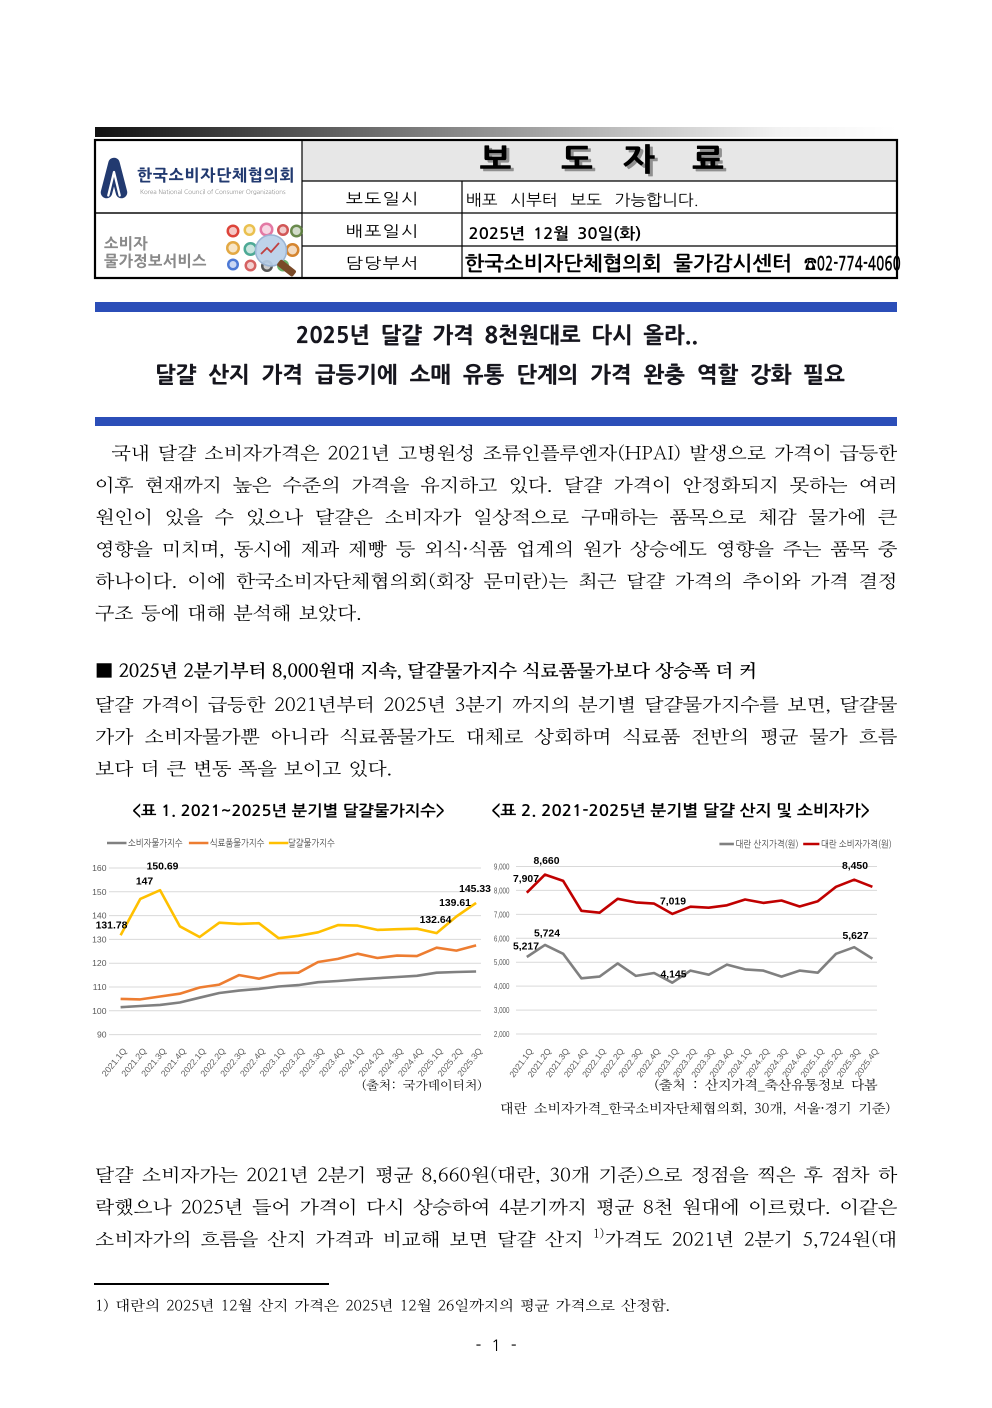 The width and height of the screenshot is (992, 1408). Describe the element at coordinates (475, 889) in the screenshot. I see `svg-text: 145.33` at that location.